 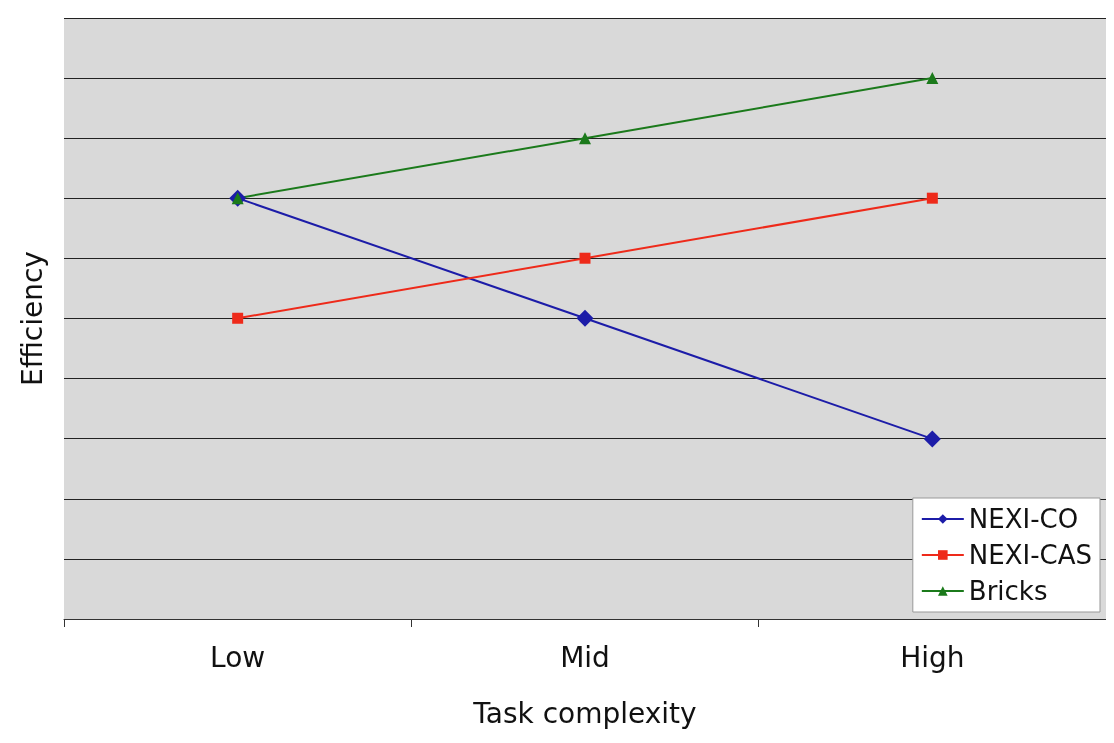 What do you see at coordinates (1008, 591) in the screenshot?
I see `legend-label: Bricks` at bounding box center [1008, 591].